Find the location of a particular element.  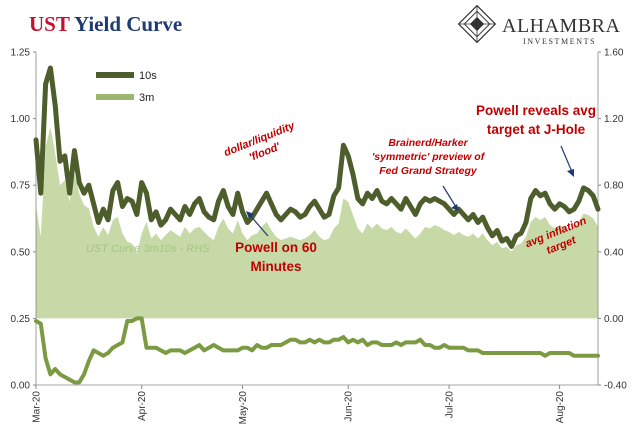

right-tick-label: -0.40 is located at coordinates (615, 386).